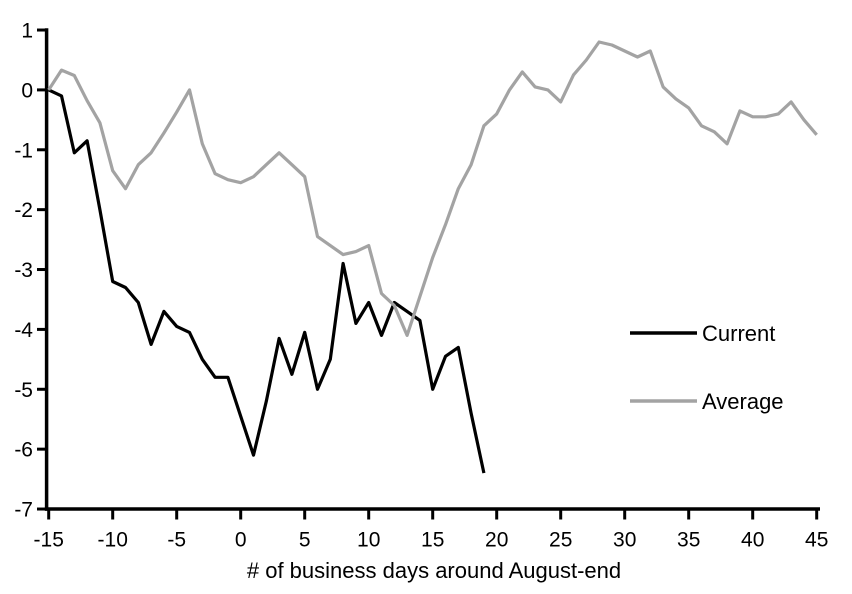  What do you see at coordinates (23, 390) in the screenshot?
I see `y-tick-label: -5` at bounding box center [23, 390].